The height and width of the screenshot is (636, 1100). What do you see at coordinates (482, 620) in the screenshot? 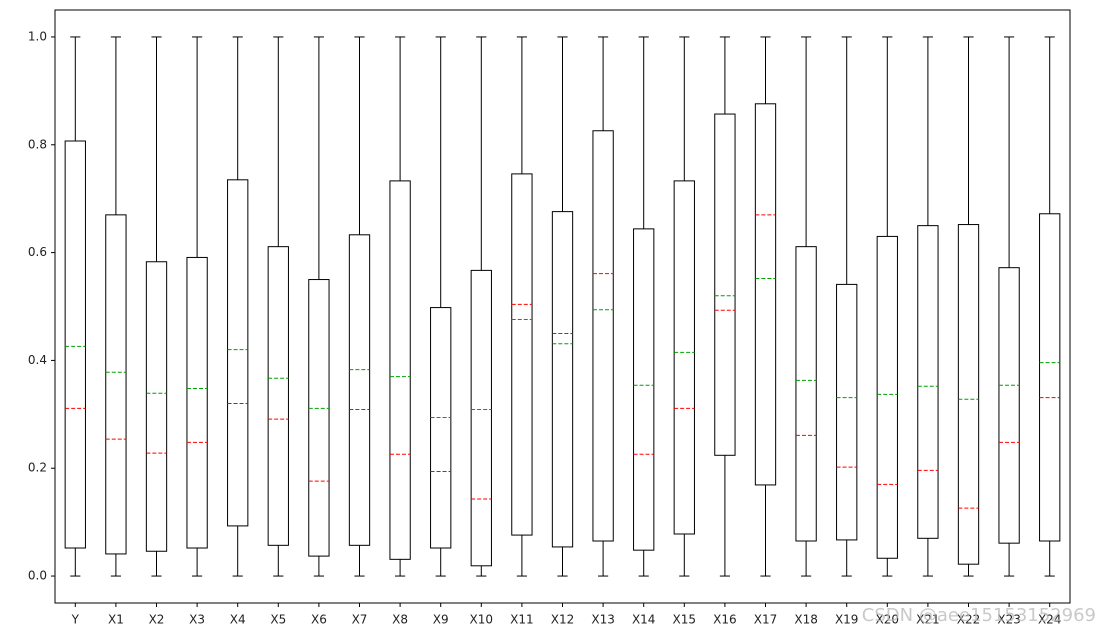
I see `x-tick-label: X10` at bounding box center [482, 620].